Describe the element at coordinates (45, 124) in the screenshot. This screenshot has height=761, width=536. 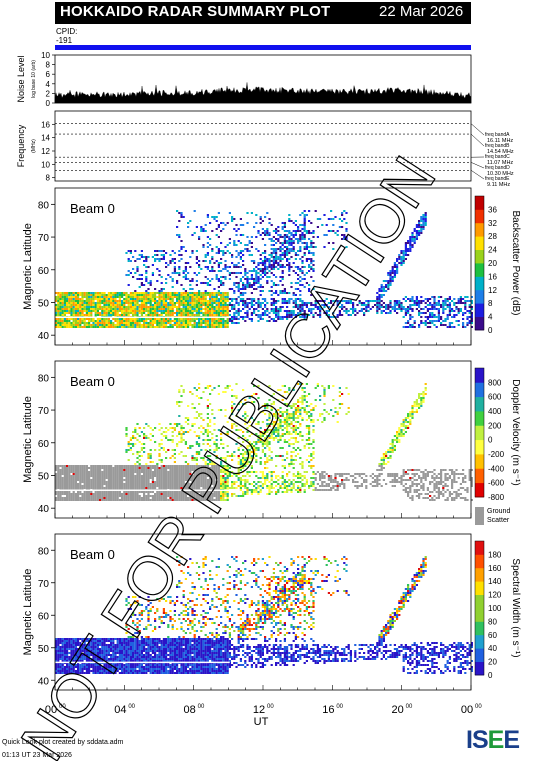
I see `frequency-ytick-label: 16` at that location.